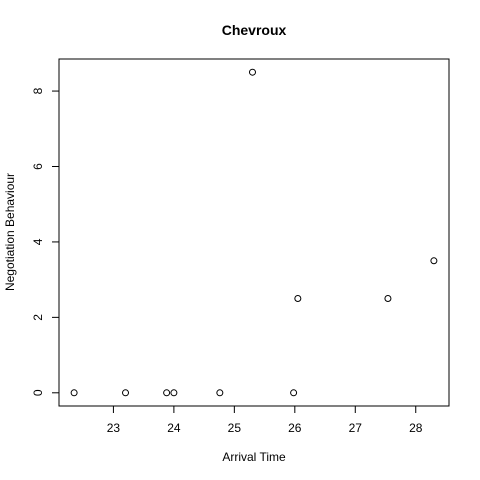  What do you see at coordinates (45, 241) in the screenshot?
I see `y-axis: 0 2 4 6 8` at bounding box center [45, 241].